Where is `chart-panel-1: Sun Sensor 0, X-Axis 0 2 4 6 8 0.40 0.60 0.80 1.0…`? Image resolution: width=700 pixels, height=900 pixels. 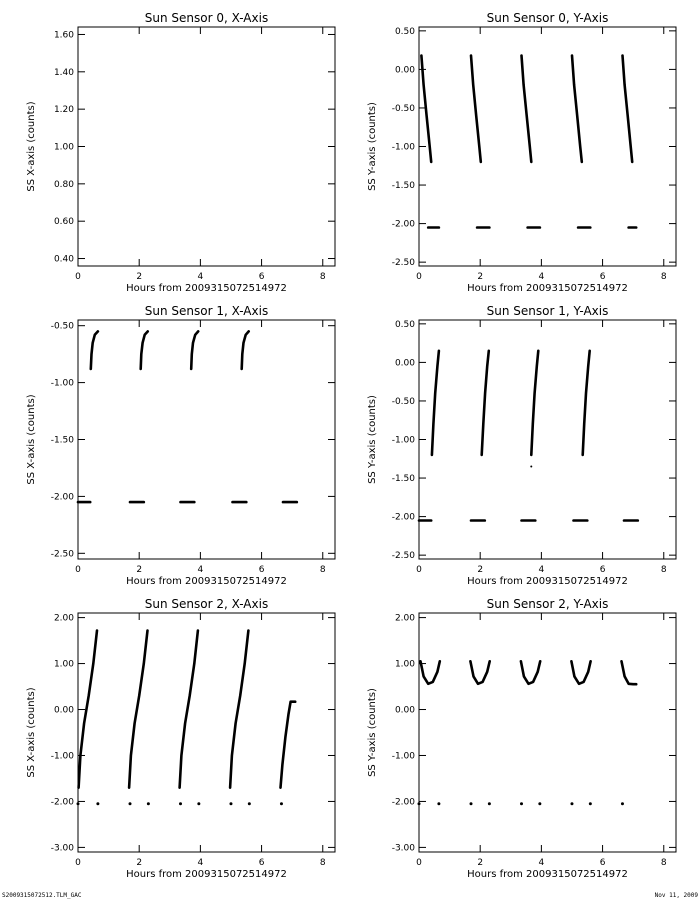 chart-panel-1: Sun Sensor 0, X-Axis 0 2 4 6 8 0.40 0.60 0.80 1.0… is located at coordinates (181, 152).